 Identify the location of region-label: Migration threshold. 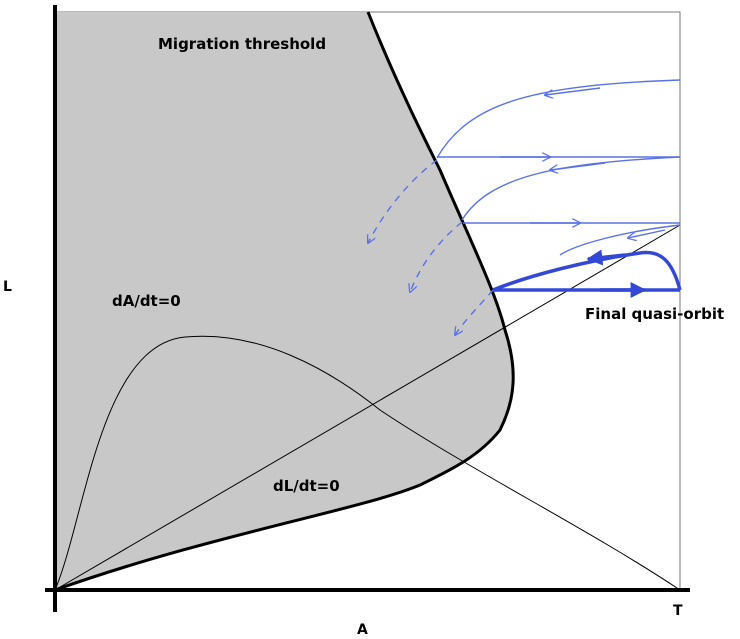
(242, 44).